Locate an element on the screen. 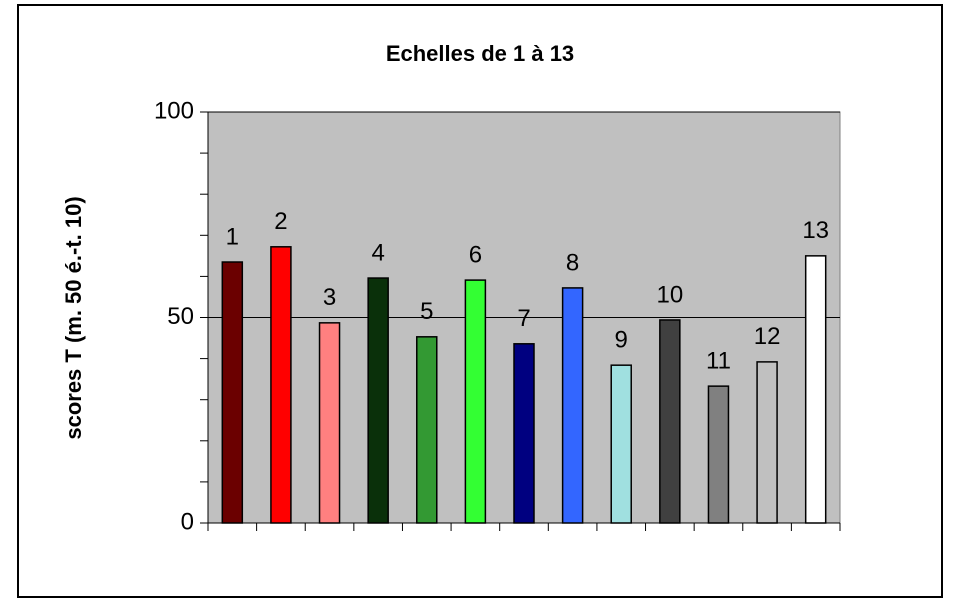  data-label: 5 is located at coordinates (426, 311).